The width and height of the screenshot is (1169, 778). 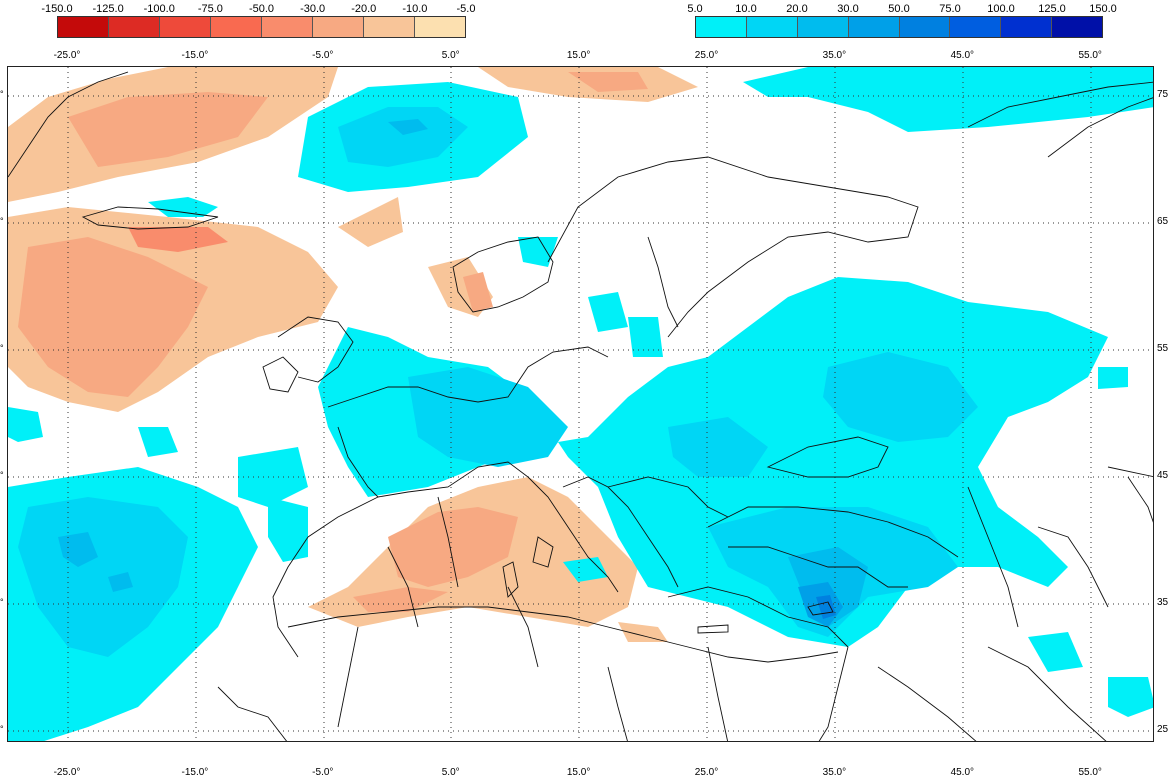 What do you see at coordinates (313, 9) in the screenshot?
I see `legend-tick-label: -30.0` at bounding box center [313, 9].